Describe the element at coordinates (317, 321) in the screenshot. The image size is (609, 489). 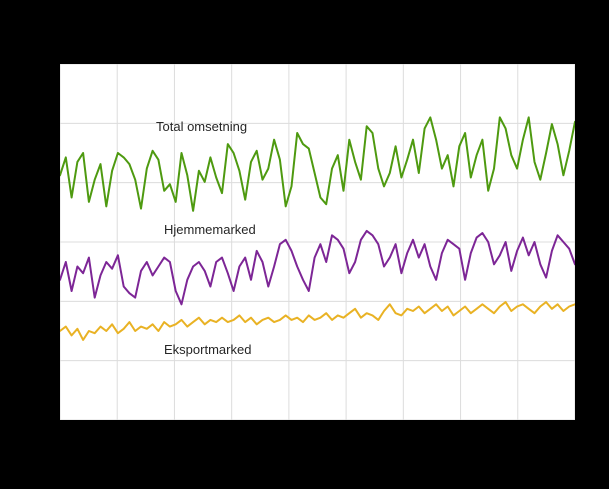
I see `series-line-eksportmarked` at that location.